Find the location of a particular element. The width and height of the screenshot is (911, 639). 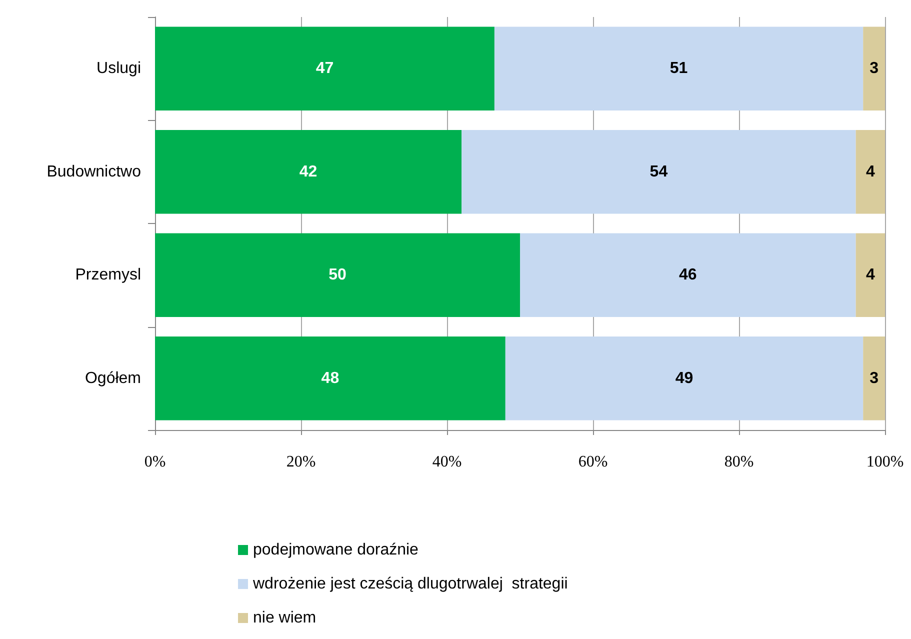

y-tick-label: Budownictwo is located at coordinates (94, 171).